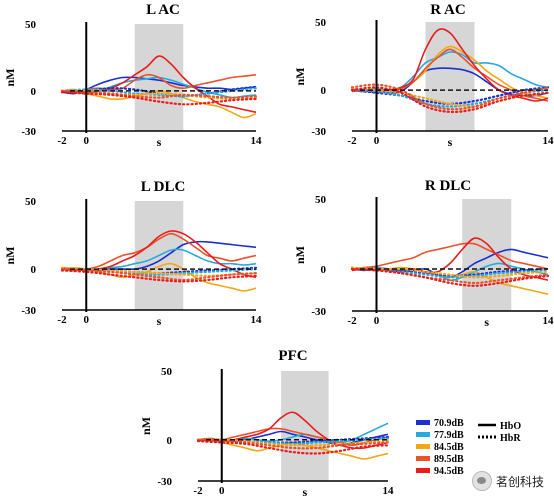  Describe the element at coordinates (449, 447) in the screenshot. I see `legend-label: 84.5dB` at that location.